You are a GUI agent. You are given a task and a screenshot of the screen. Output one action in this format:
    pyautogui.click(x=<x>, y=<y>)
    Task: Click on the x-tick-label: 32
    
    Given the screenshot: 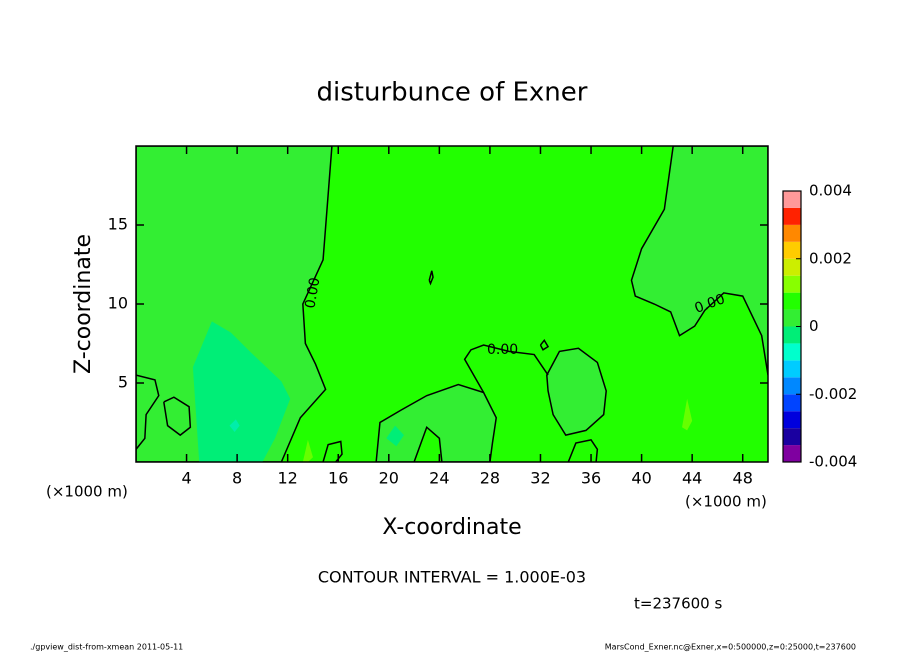 What is the action you would take?
    pyautogui.click(x=540, y=478)
    